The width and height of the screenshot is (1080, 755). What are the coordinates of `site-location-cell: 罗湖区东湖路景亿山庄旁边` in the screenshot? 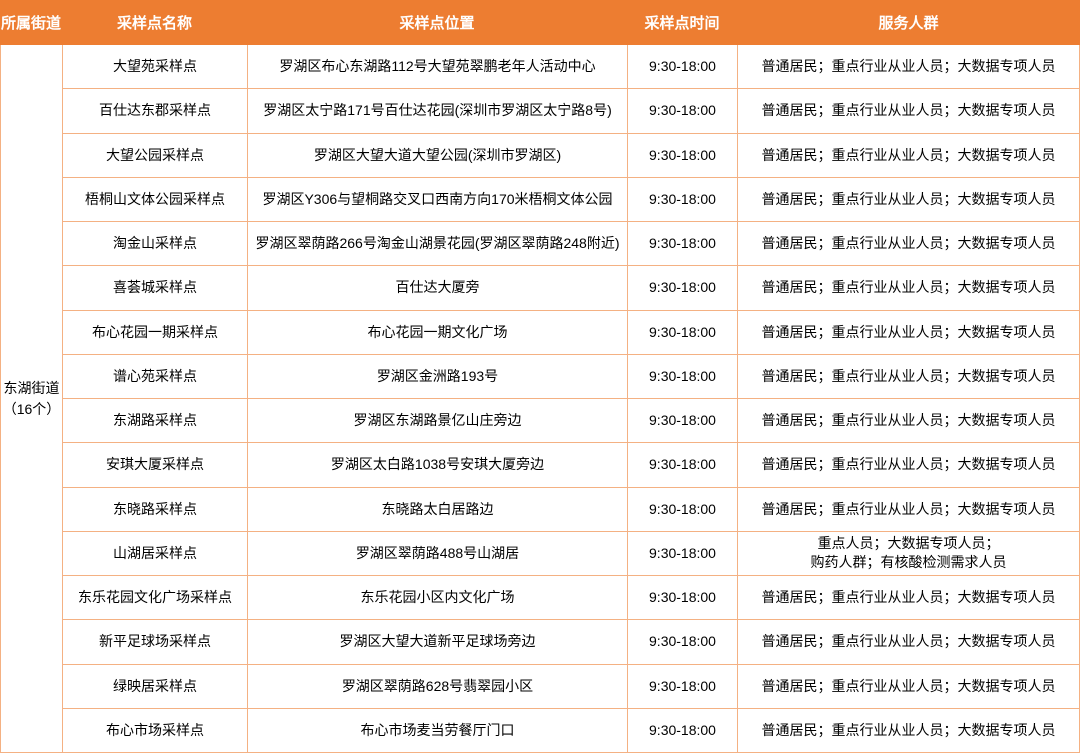 It's located at (438, 421).